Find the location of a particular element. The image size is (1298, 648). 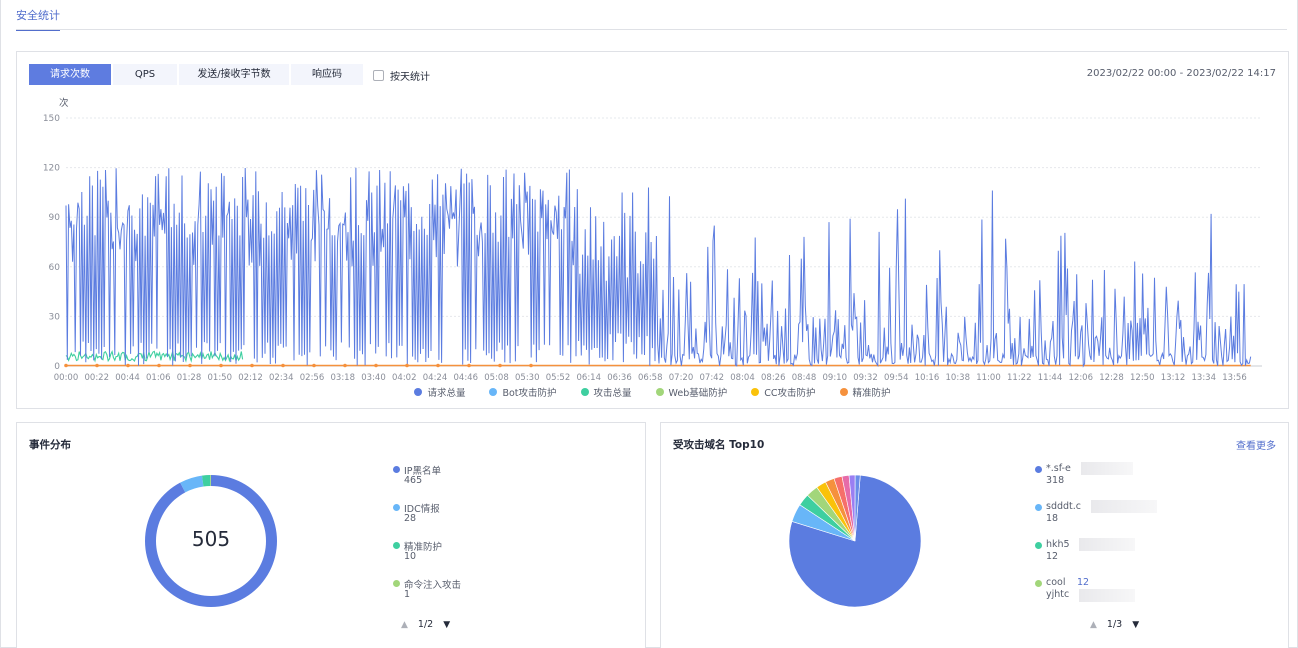

x-tick-label: 02:12 is located at coordinates (250, 378).